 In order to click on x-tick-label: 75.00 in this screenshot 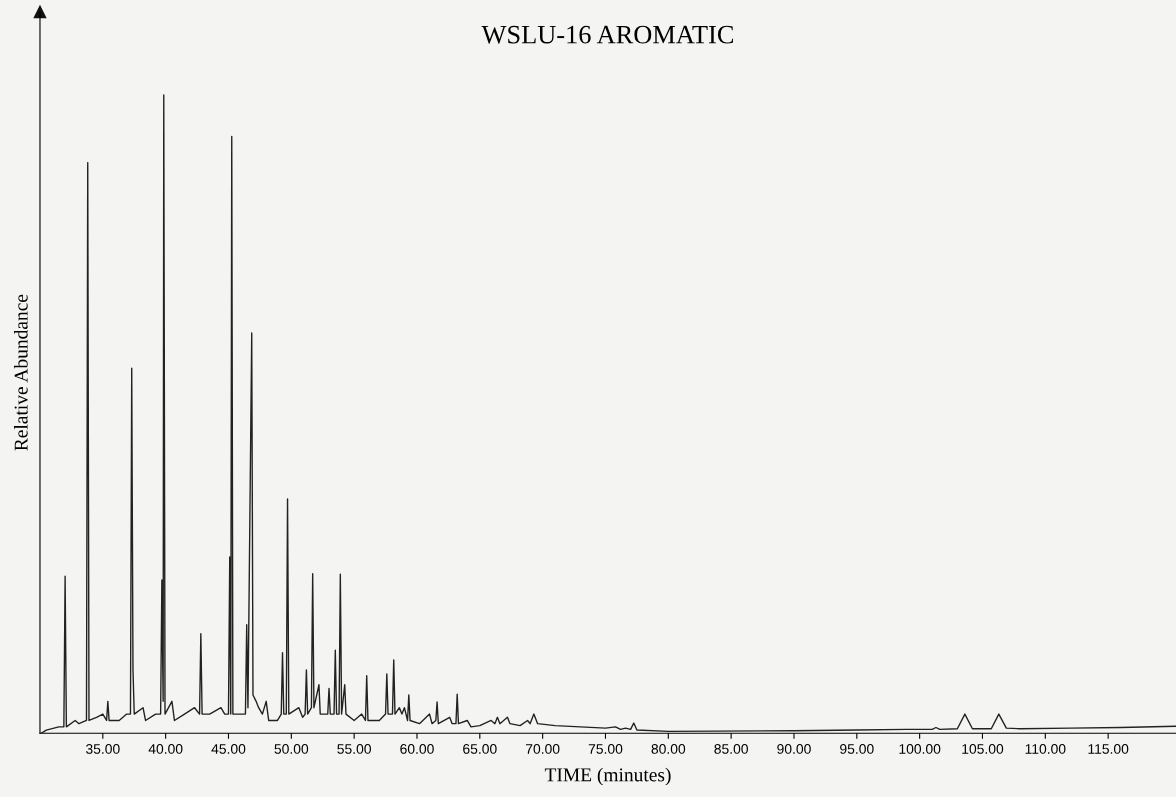, I will do `click(605, 749)`.